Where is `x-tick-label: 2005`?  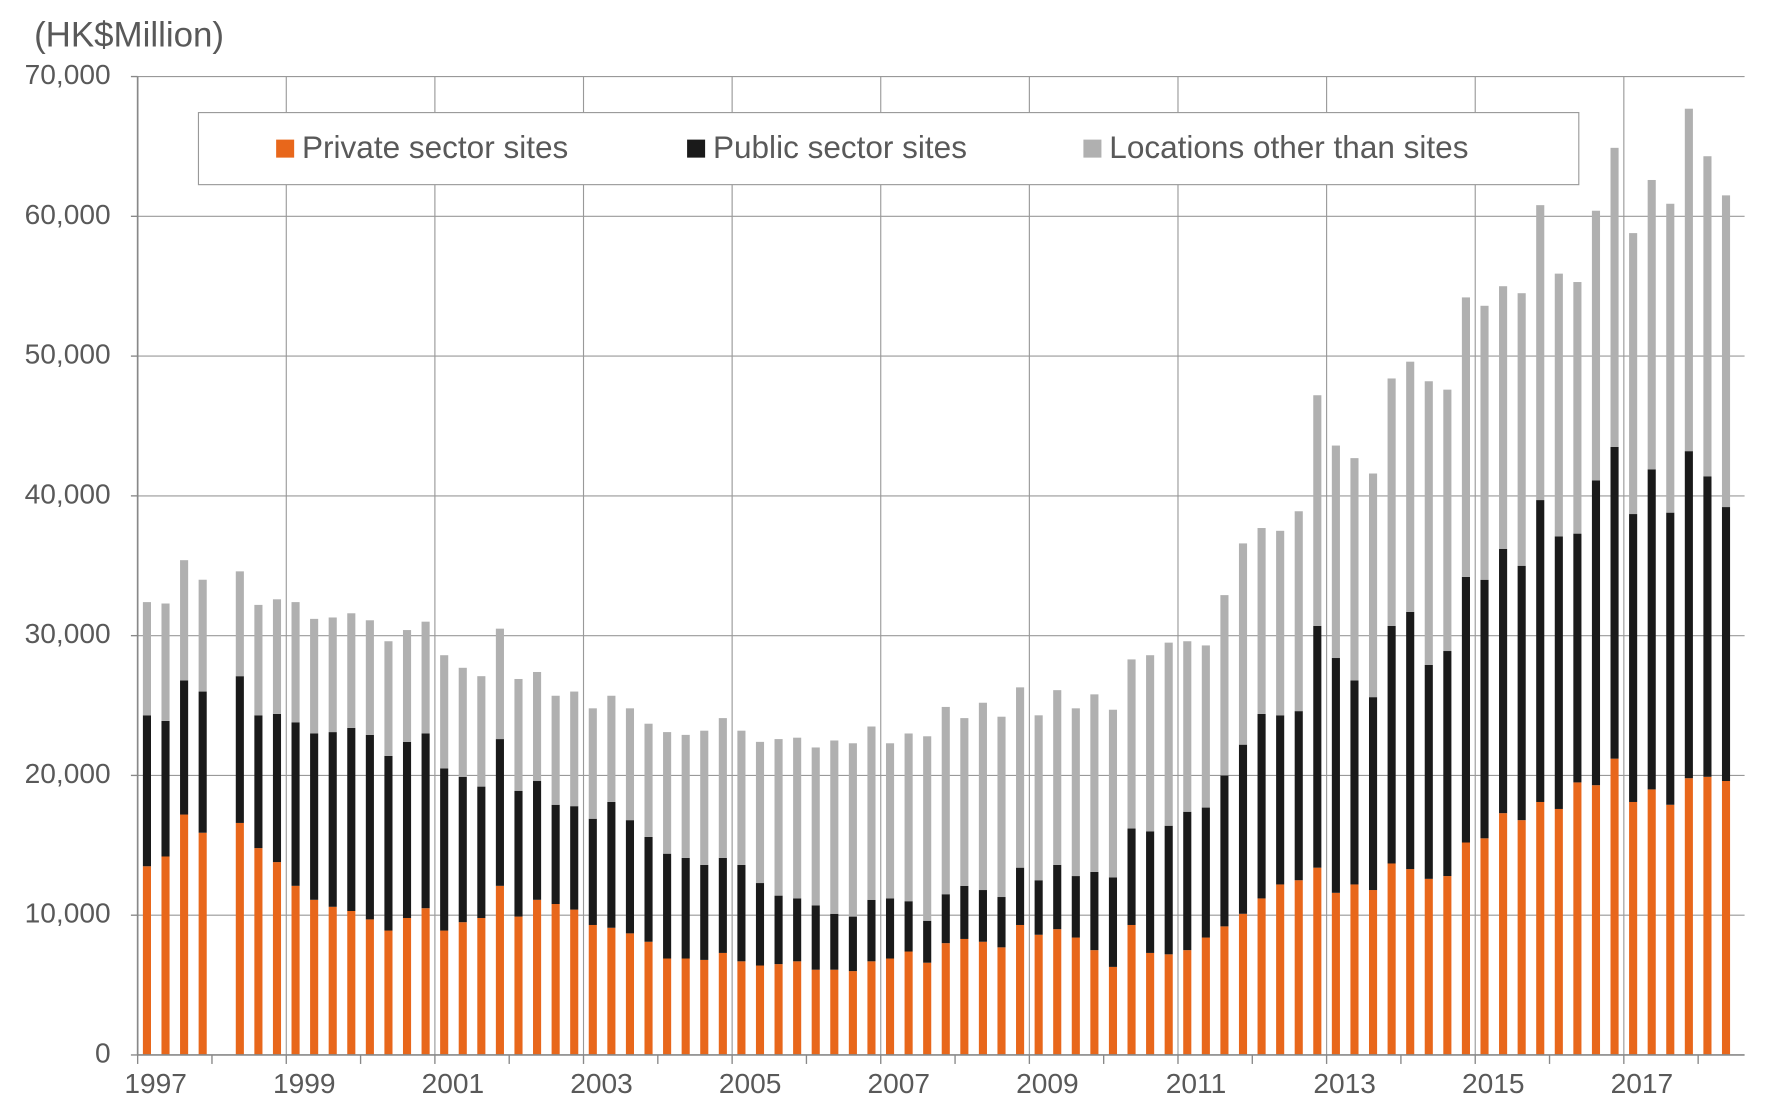
x-tick-label: 2005 is located at coordinates (750, 1083).